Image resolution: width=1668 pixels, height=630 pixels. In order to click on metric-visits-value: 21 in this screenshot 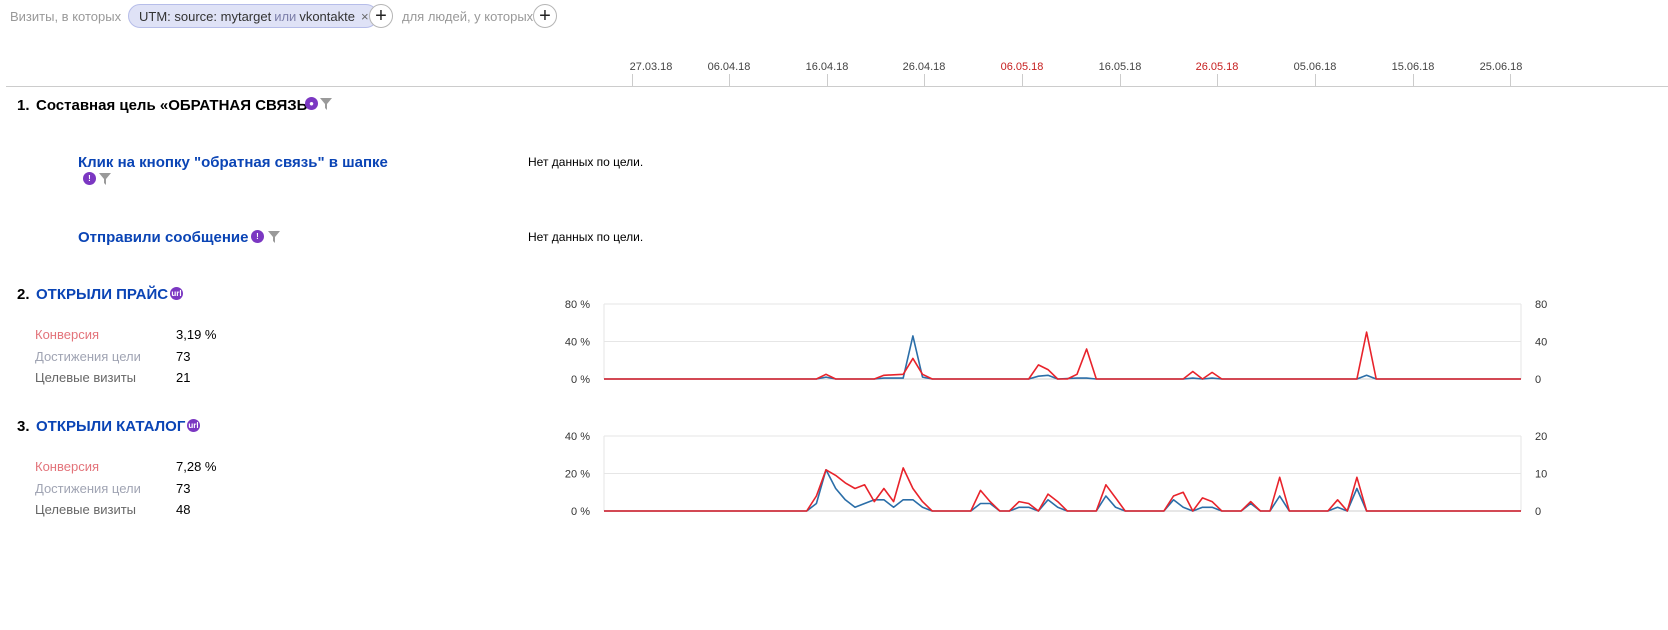, I will do `click(183, 377)`.